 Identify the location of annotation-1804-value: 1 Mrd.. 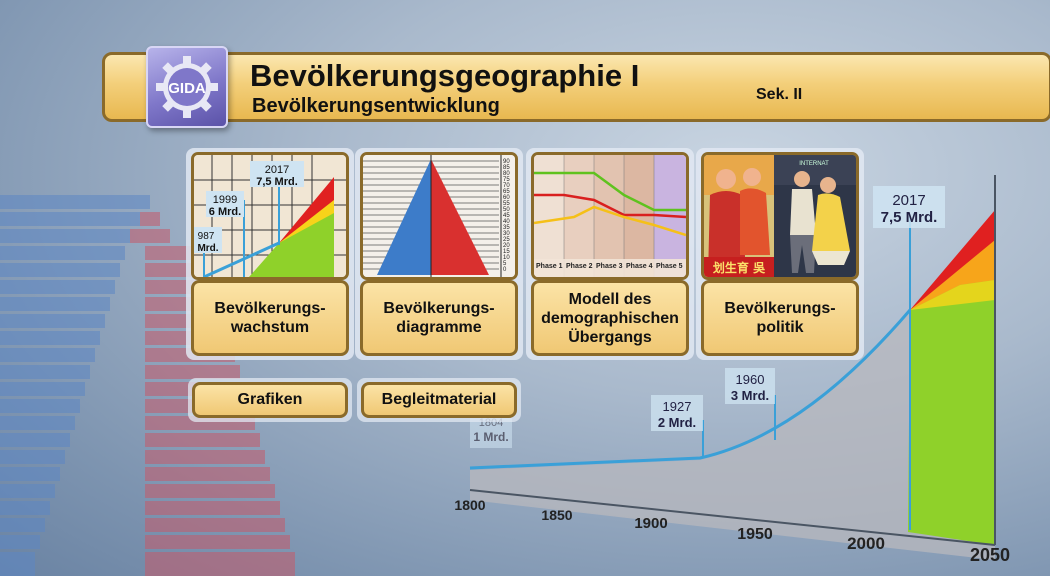
(490, 437).